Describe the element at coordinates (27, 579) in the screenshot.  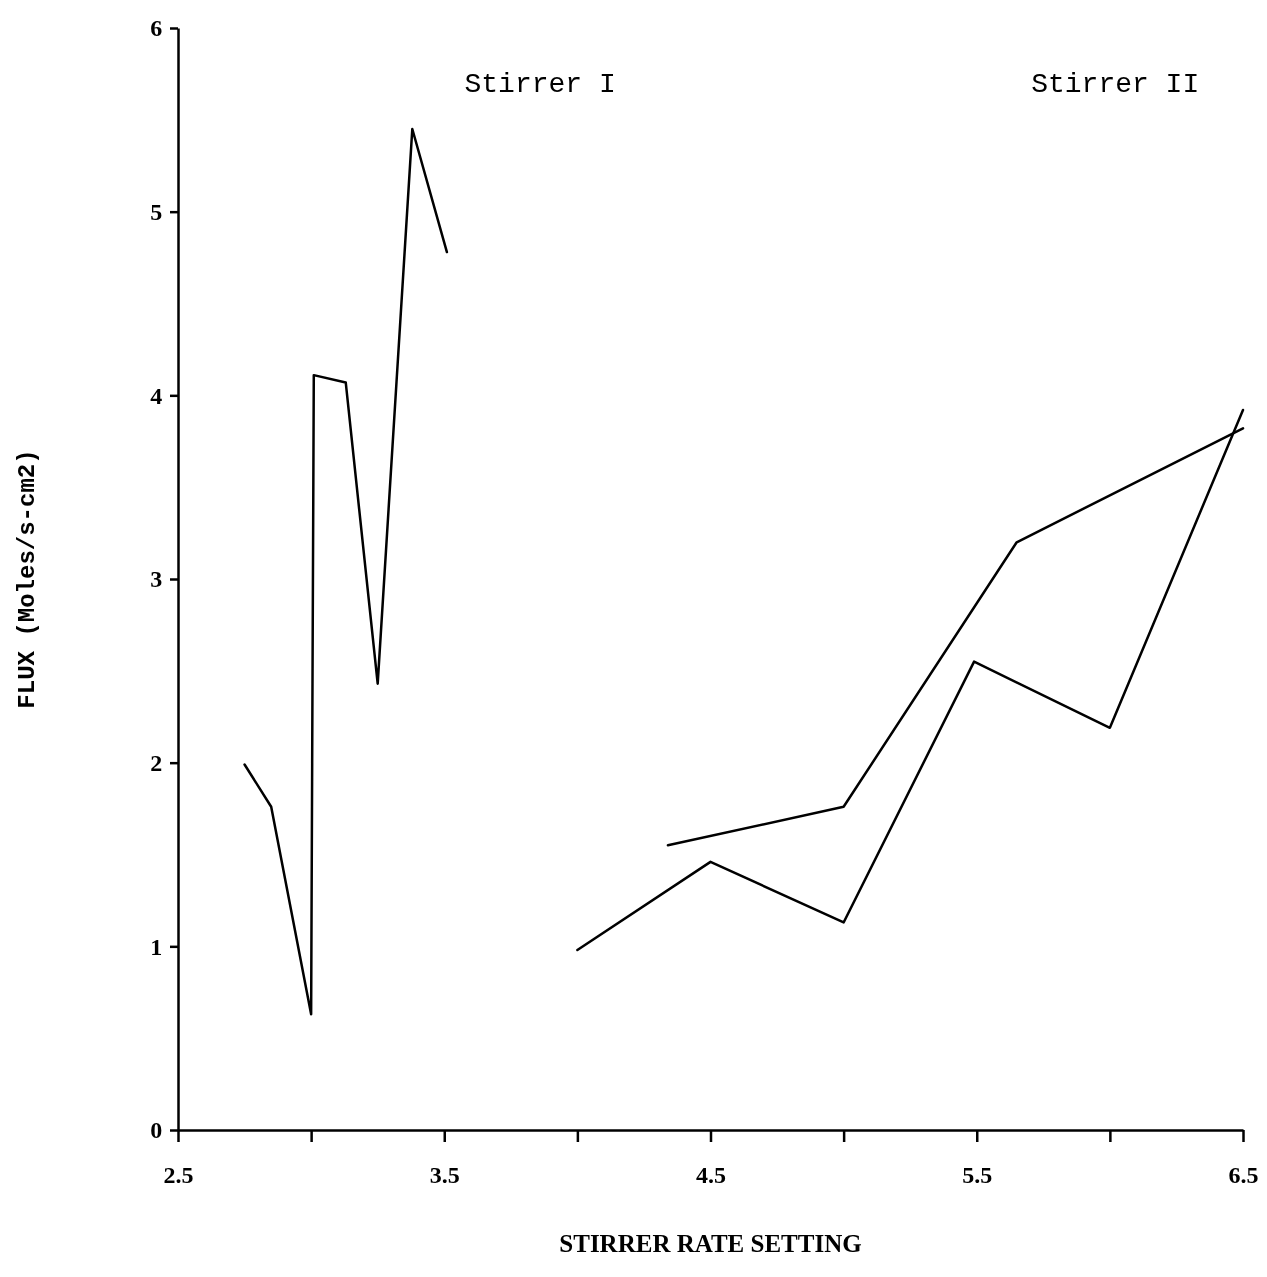
I see `y-axis-title: FLUX (Moles/s-cm2)` at that location.